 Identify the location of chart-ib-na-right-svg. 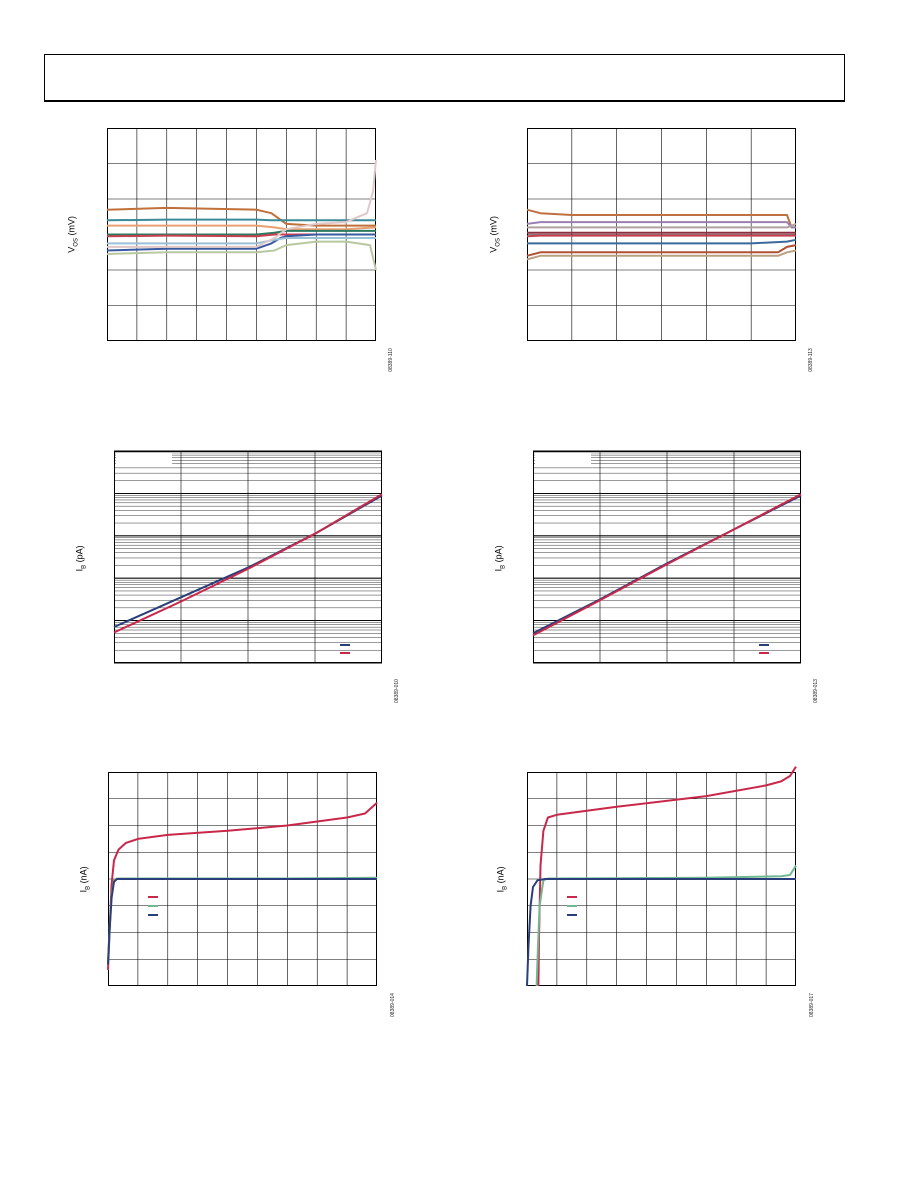
(661, 876).